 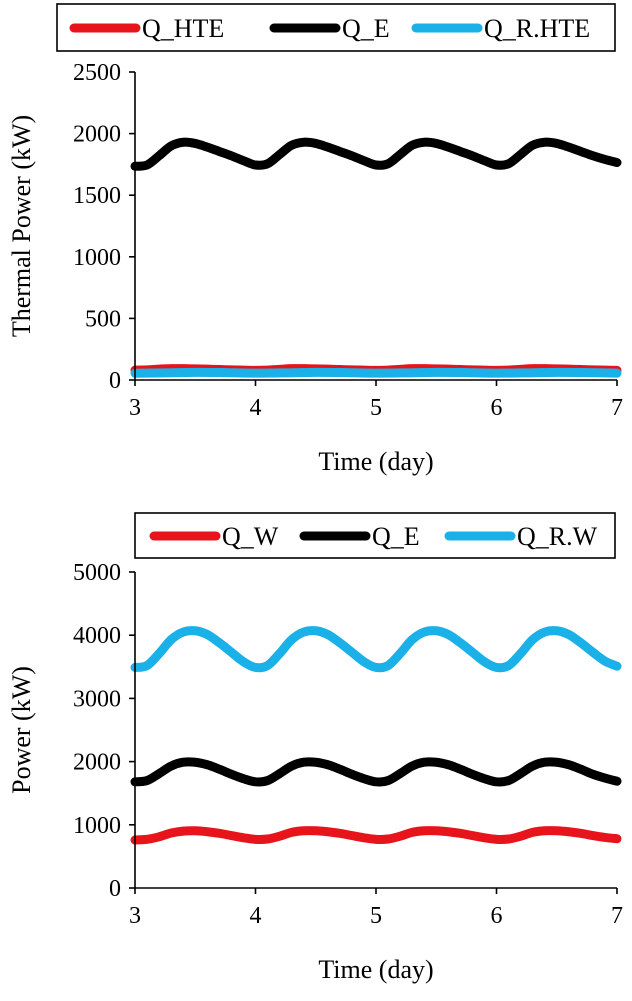 I want to click on y-axis-title: Power (kW), so click(x=21, y=730).